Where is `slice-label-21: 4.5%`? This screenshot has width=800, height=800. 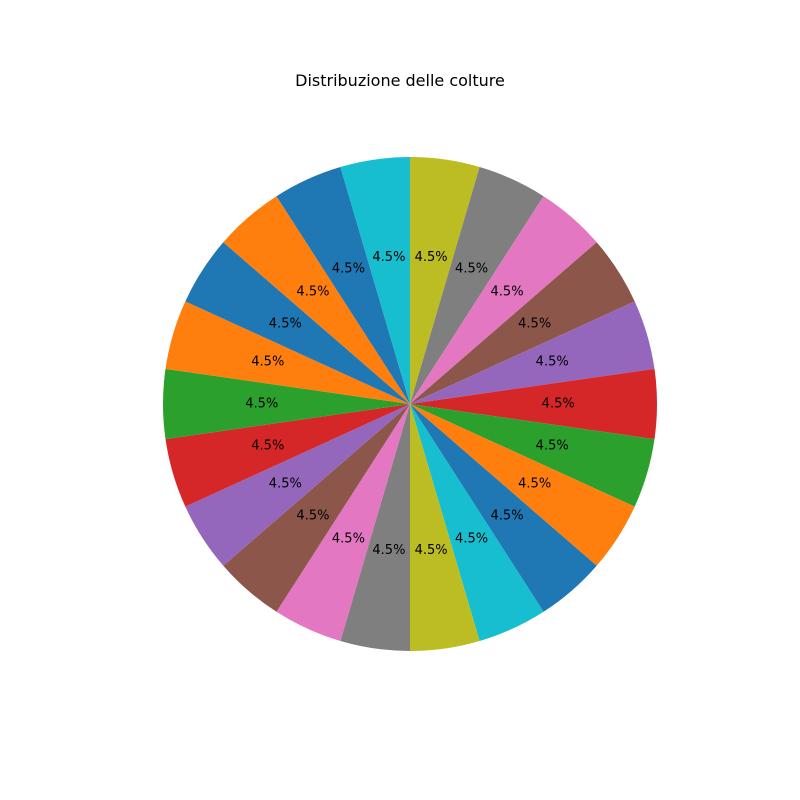 slice-label-21: 4.5% is located at coordinates (348, 269).